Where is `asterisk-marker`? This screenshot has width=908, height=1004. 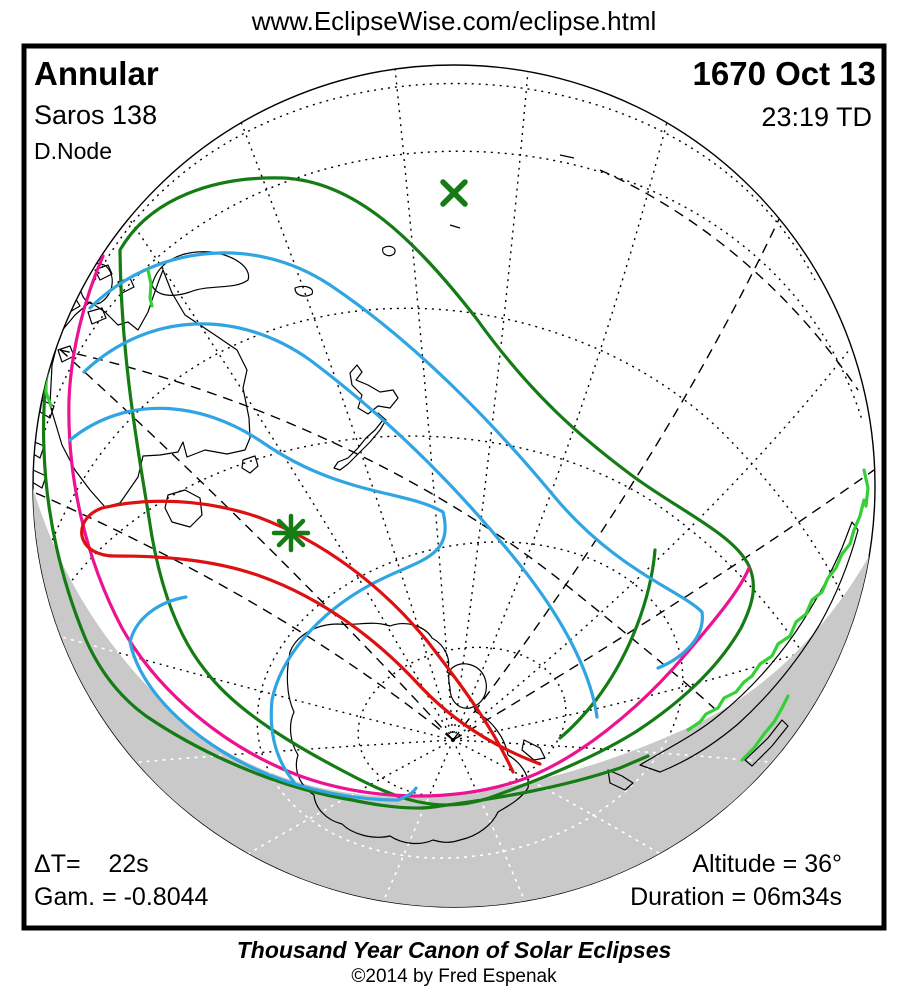 asterisk-marker is located at coordinates (291, 533).